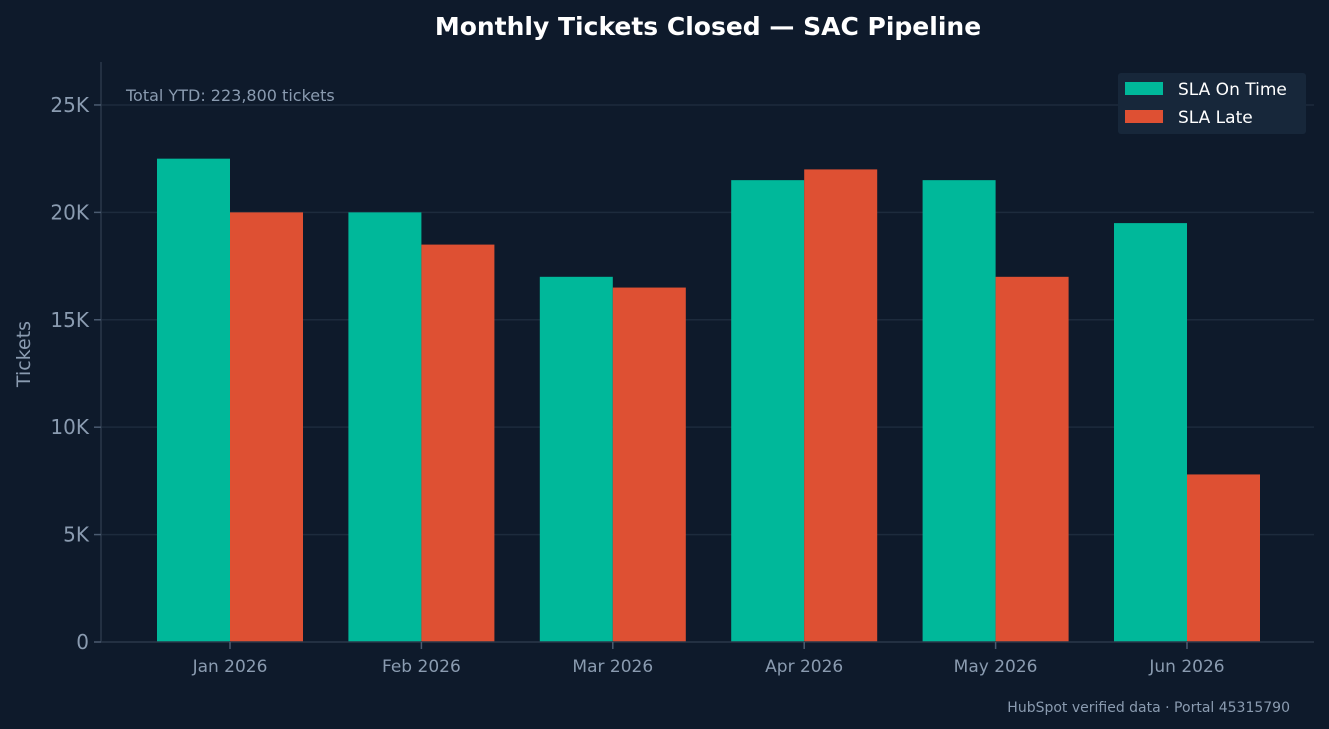  What do you see at coordinates (1186, 667) in the screenshot?
I see `x-tick-label: Jun 2026` at bounding box center [1186, 667].